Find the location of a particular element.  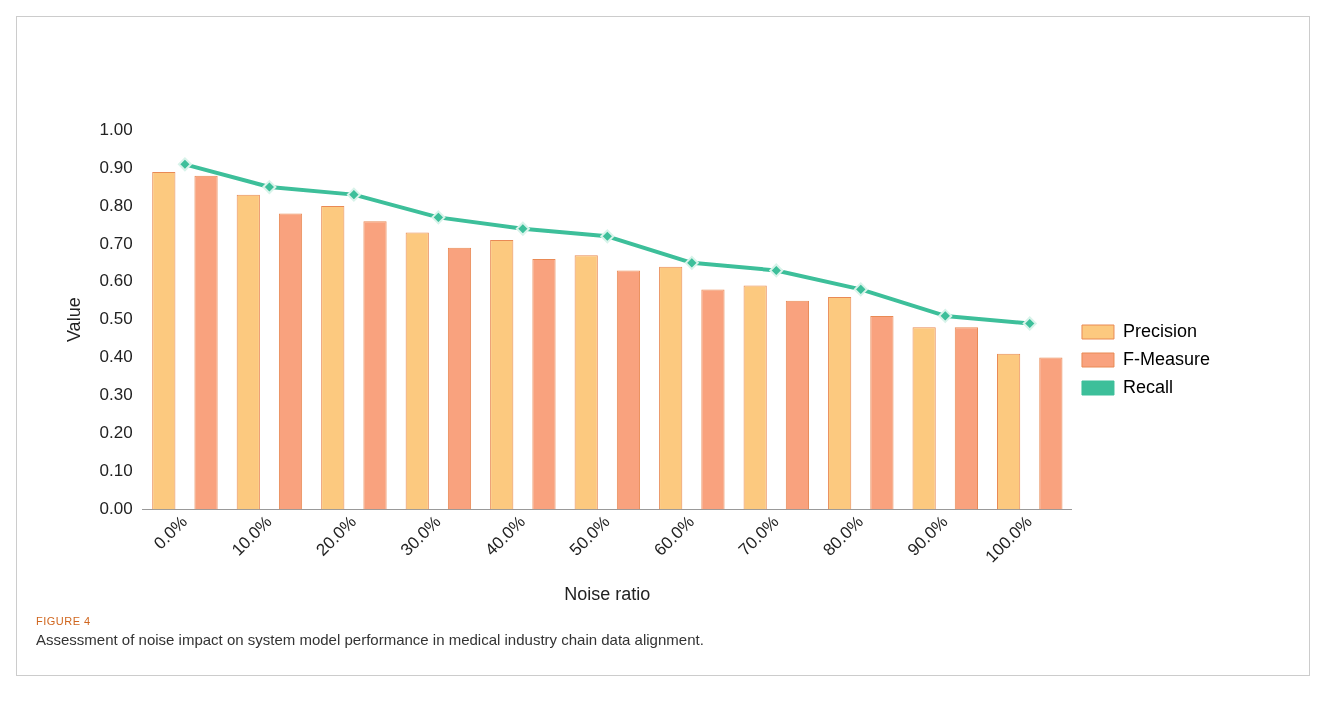

y-tick-label: 0.70 is located at coordinates (116, 243).